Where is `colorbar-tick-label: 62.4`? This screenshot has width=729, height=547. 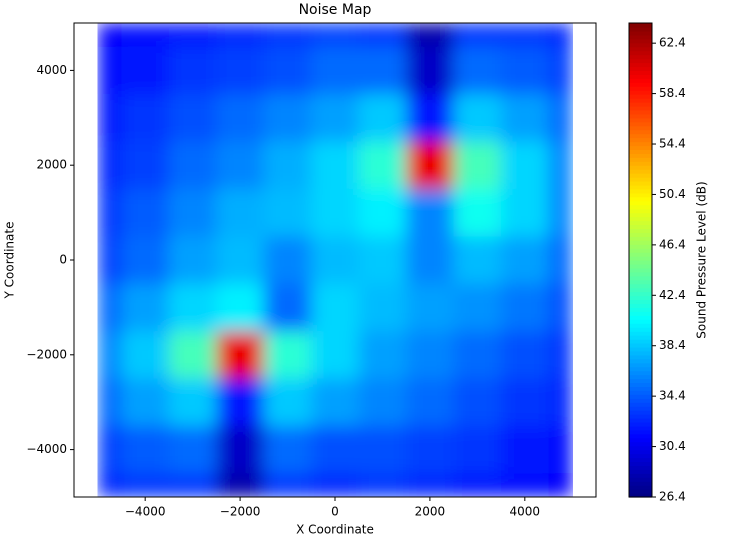
colorbar-tick-label: 62.4 is located at coordinates (672, 43).